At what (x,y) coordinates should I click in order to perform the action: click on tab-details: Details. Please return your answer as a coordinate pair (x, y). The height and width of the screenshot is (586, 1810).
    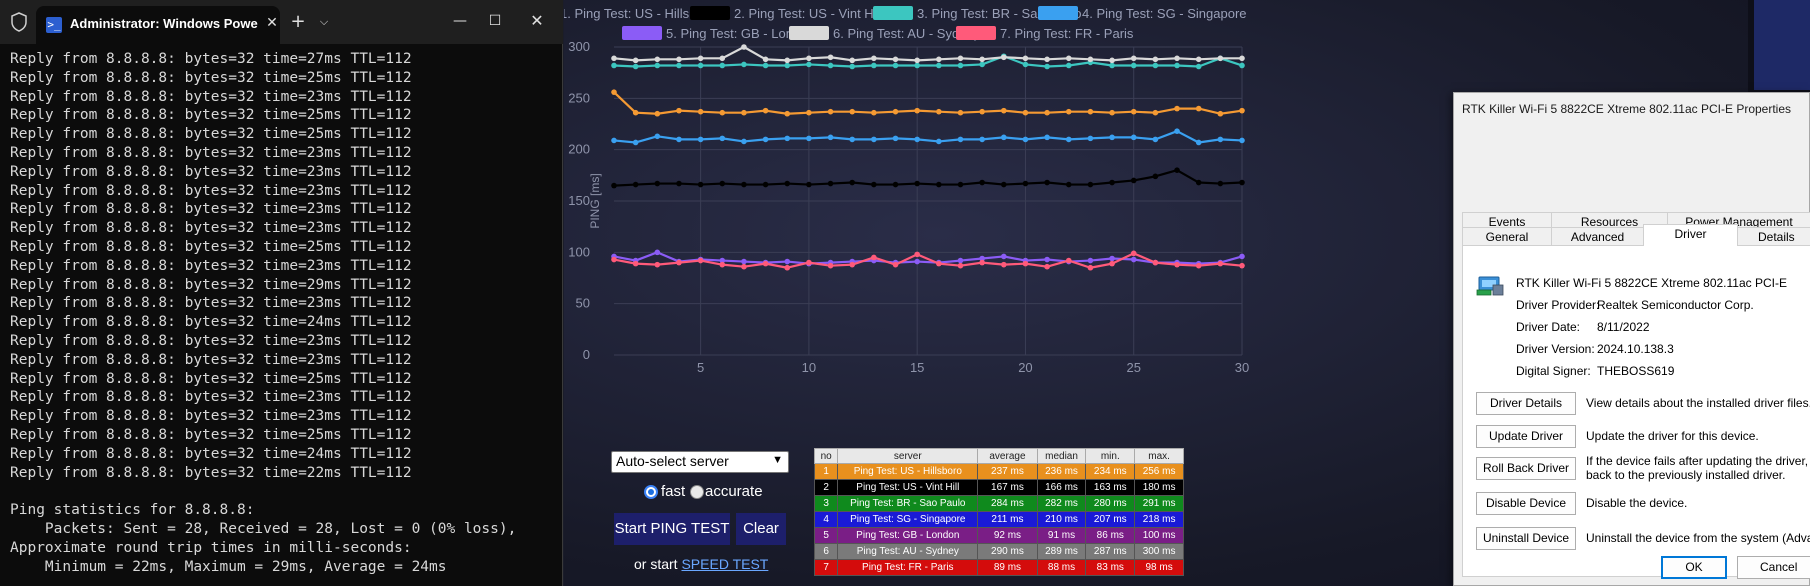
    Looking at the image, I should click on (1773, 236).